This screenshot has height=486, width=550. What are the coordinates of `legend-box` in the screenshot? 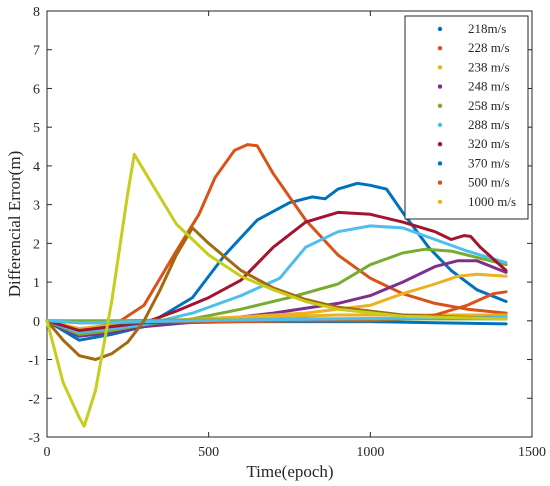 It's located at (466, 117).